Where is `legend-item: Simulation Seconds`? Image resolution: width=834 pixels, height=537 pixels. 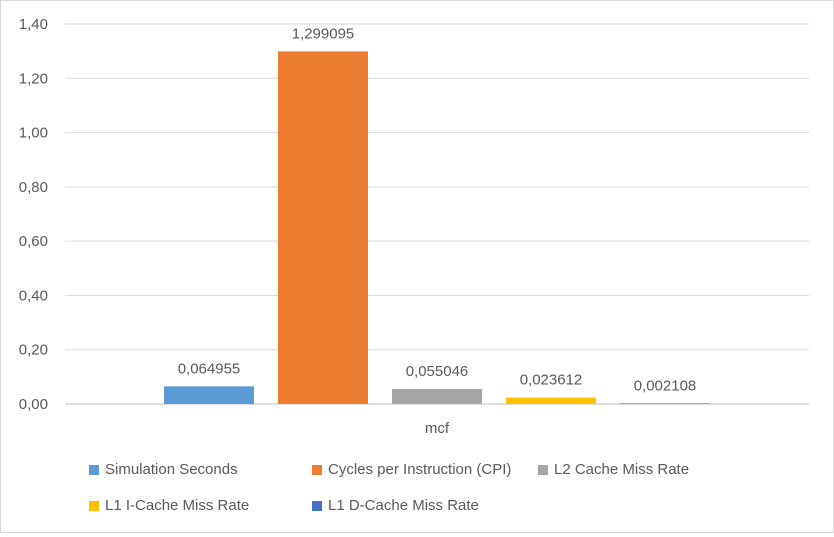
legend-item: Simulation Seconds is located at coordinates (163, 469).